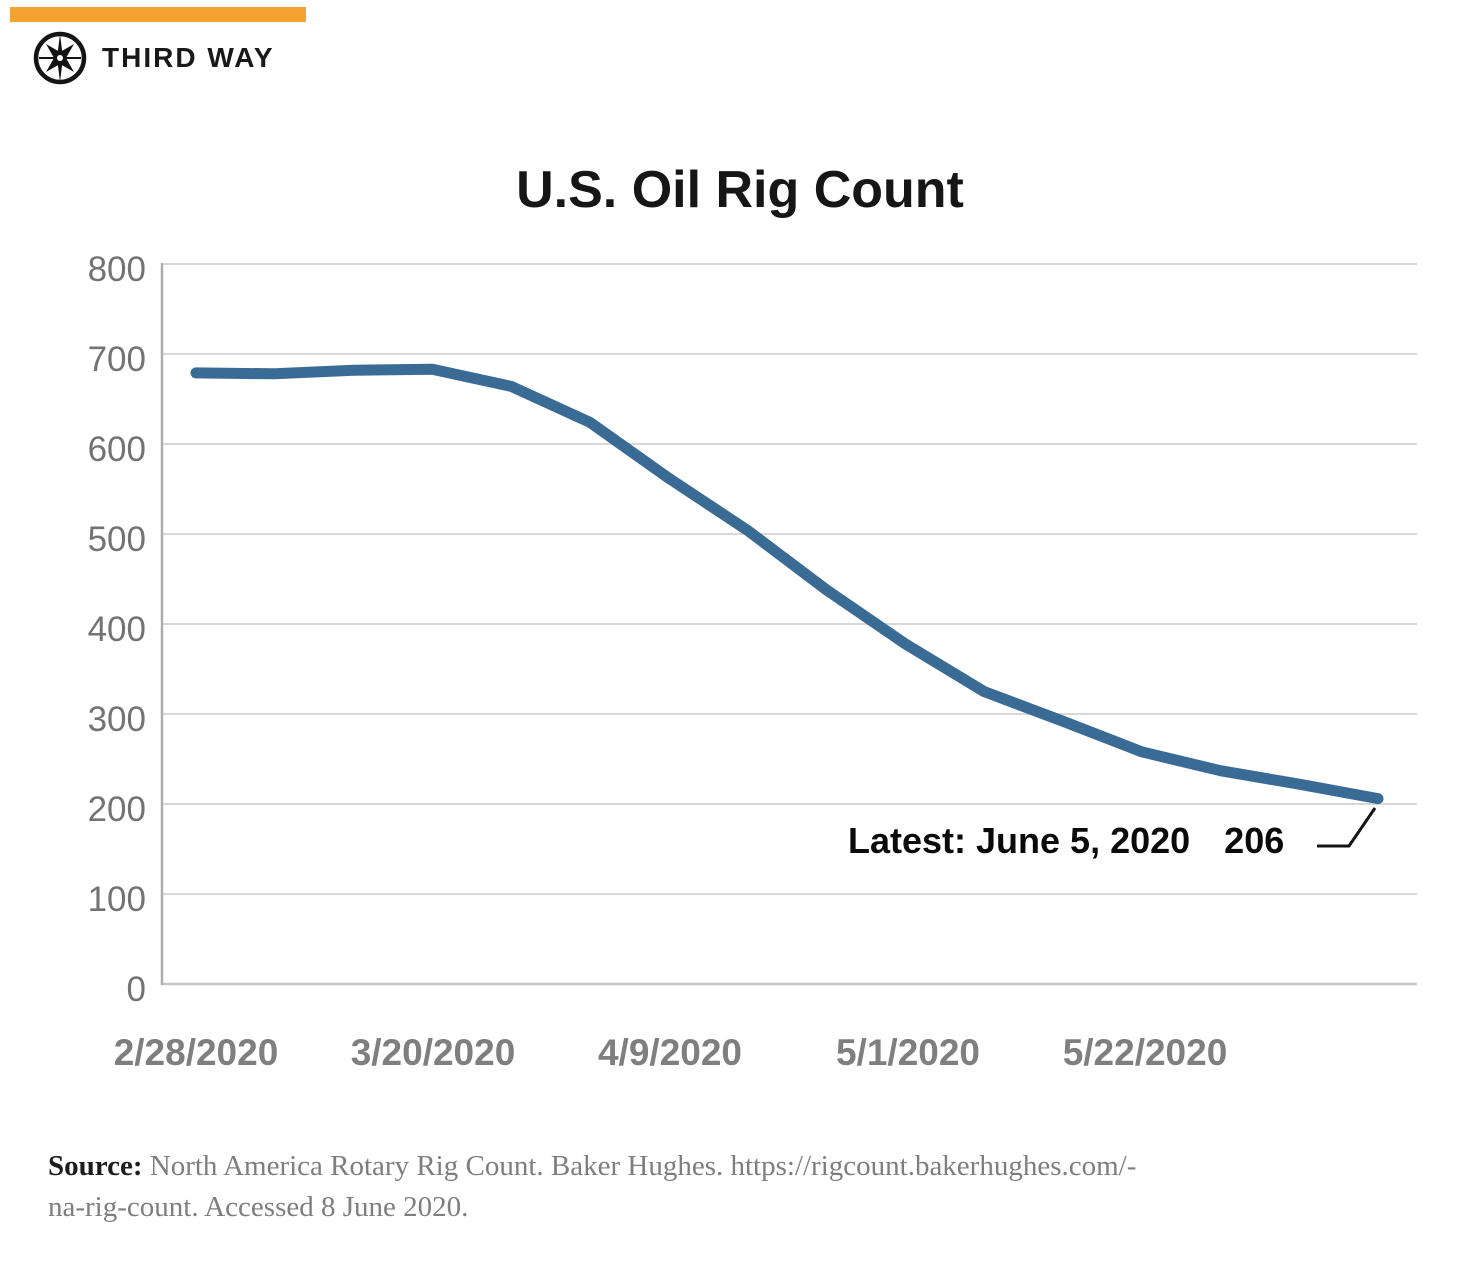  Describe the element at coordinates (117, 269) in the screenshot. I see `y-tick-label-800: 800` at that location.